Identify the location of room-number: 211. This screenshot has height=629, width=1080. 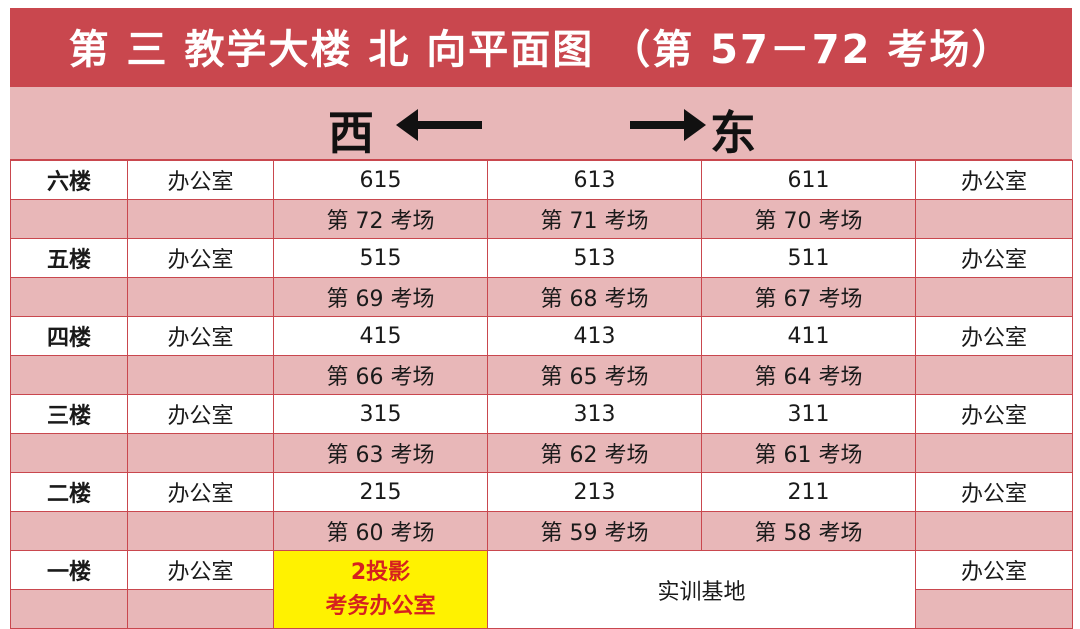
(808, 492).